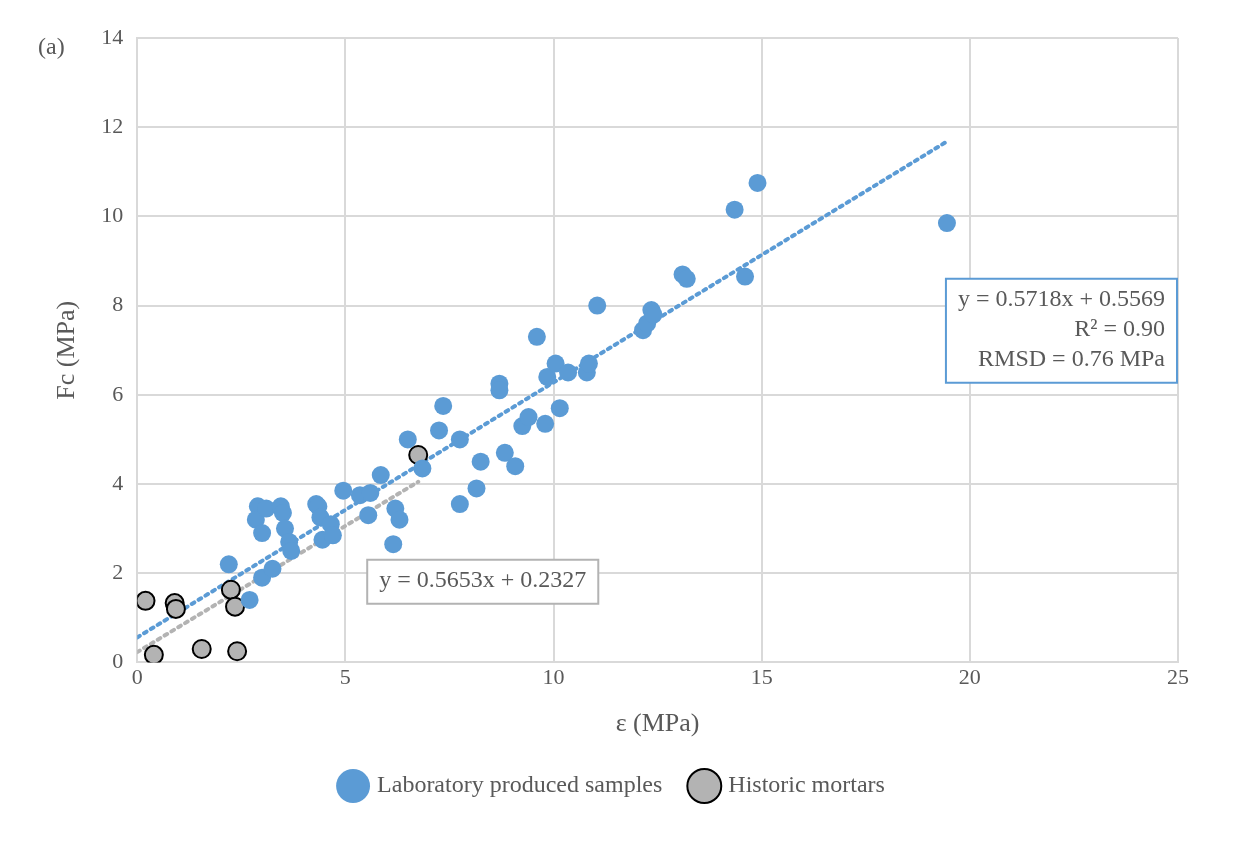 This screenshot has width=1234, height=843. Describe the element at coordinates (761, 677) in the screenshot. I see `x-tick-label: 15` at that location.